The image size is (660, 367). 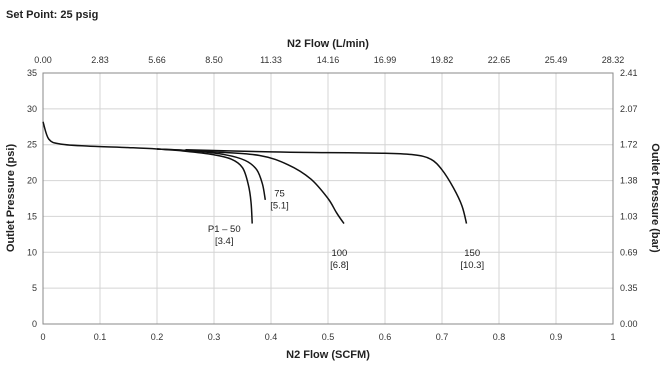 I want to click on x-top-tick-label: 5.66, so click(x=157, y=60).